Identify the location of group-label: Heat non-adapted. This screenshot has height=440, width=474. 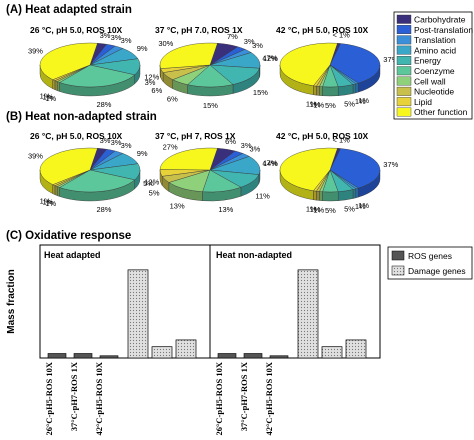
(254, 255).